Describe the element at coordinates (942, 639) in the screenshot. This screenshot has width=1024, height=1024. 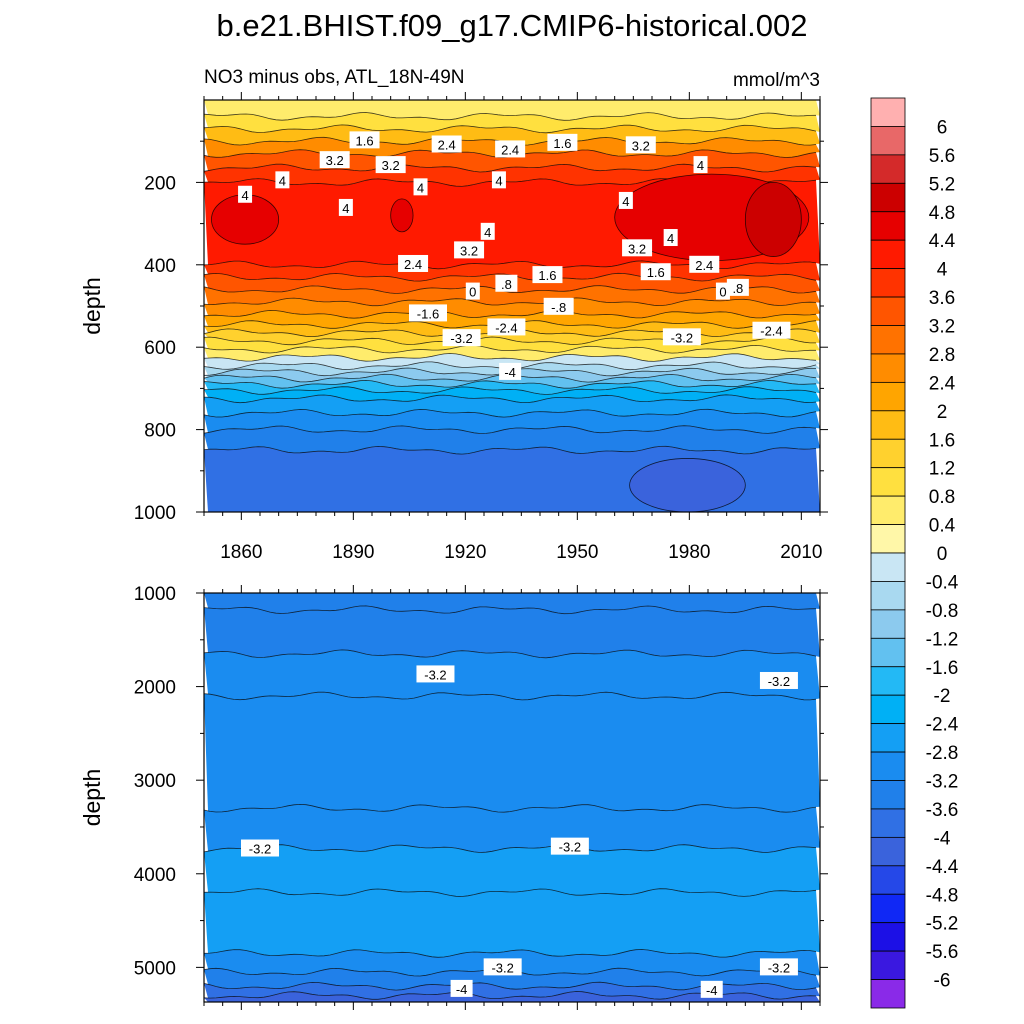
I see `colorbar-tick-label: -1.2` at that location.